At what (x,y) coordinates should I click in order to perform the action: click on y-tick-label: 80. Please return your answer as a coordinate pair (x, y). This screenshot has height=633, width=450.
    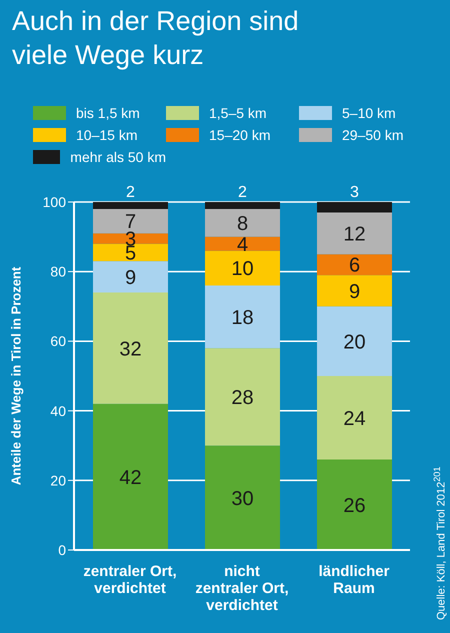
    Looking at the image, I should click on (58, 272).